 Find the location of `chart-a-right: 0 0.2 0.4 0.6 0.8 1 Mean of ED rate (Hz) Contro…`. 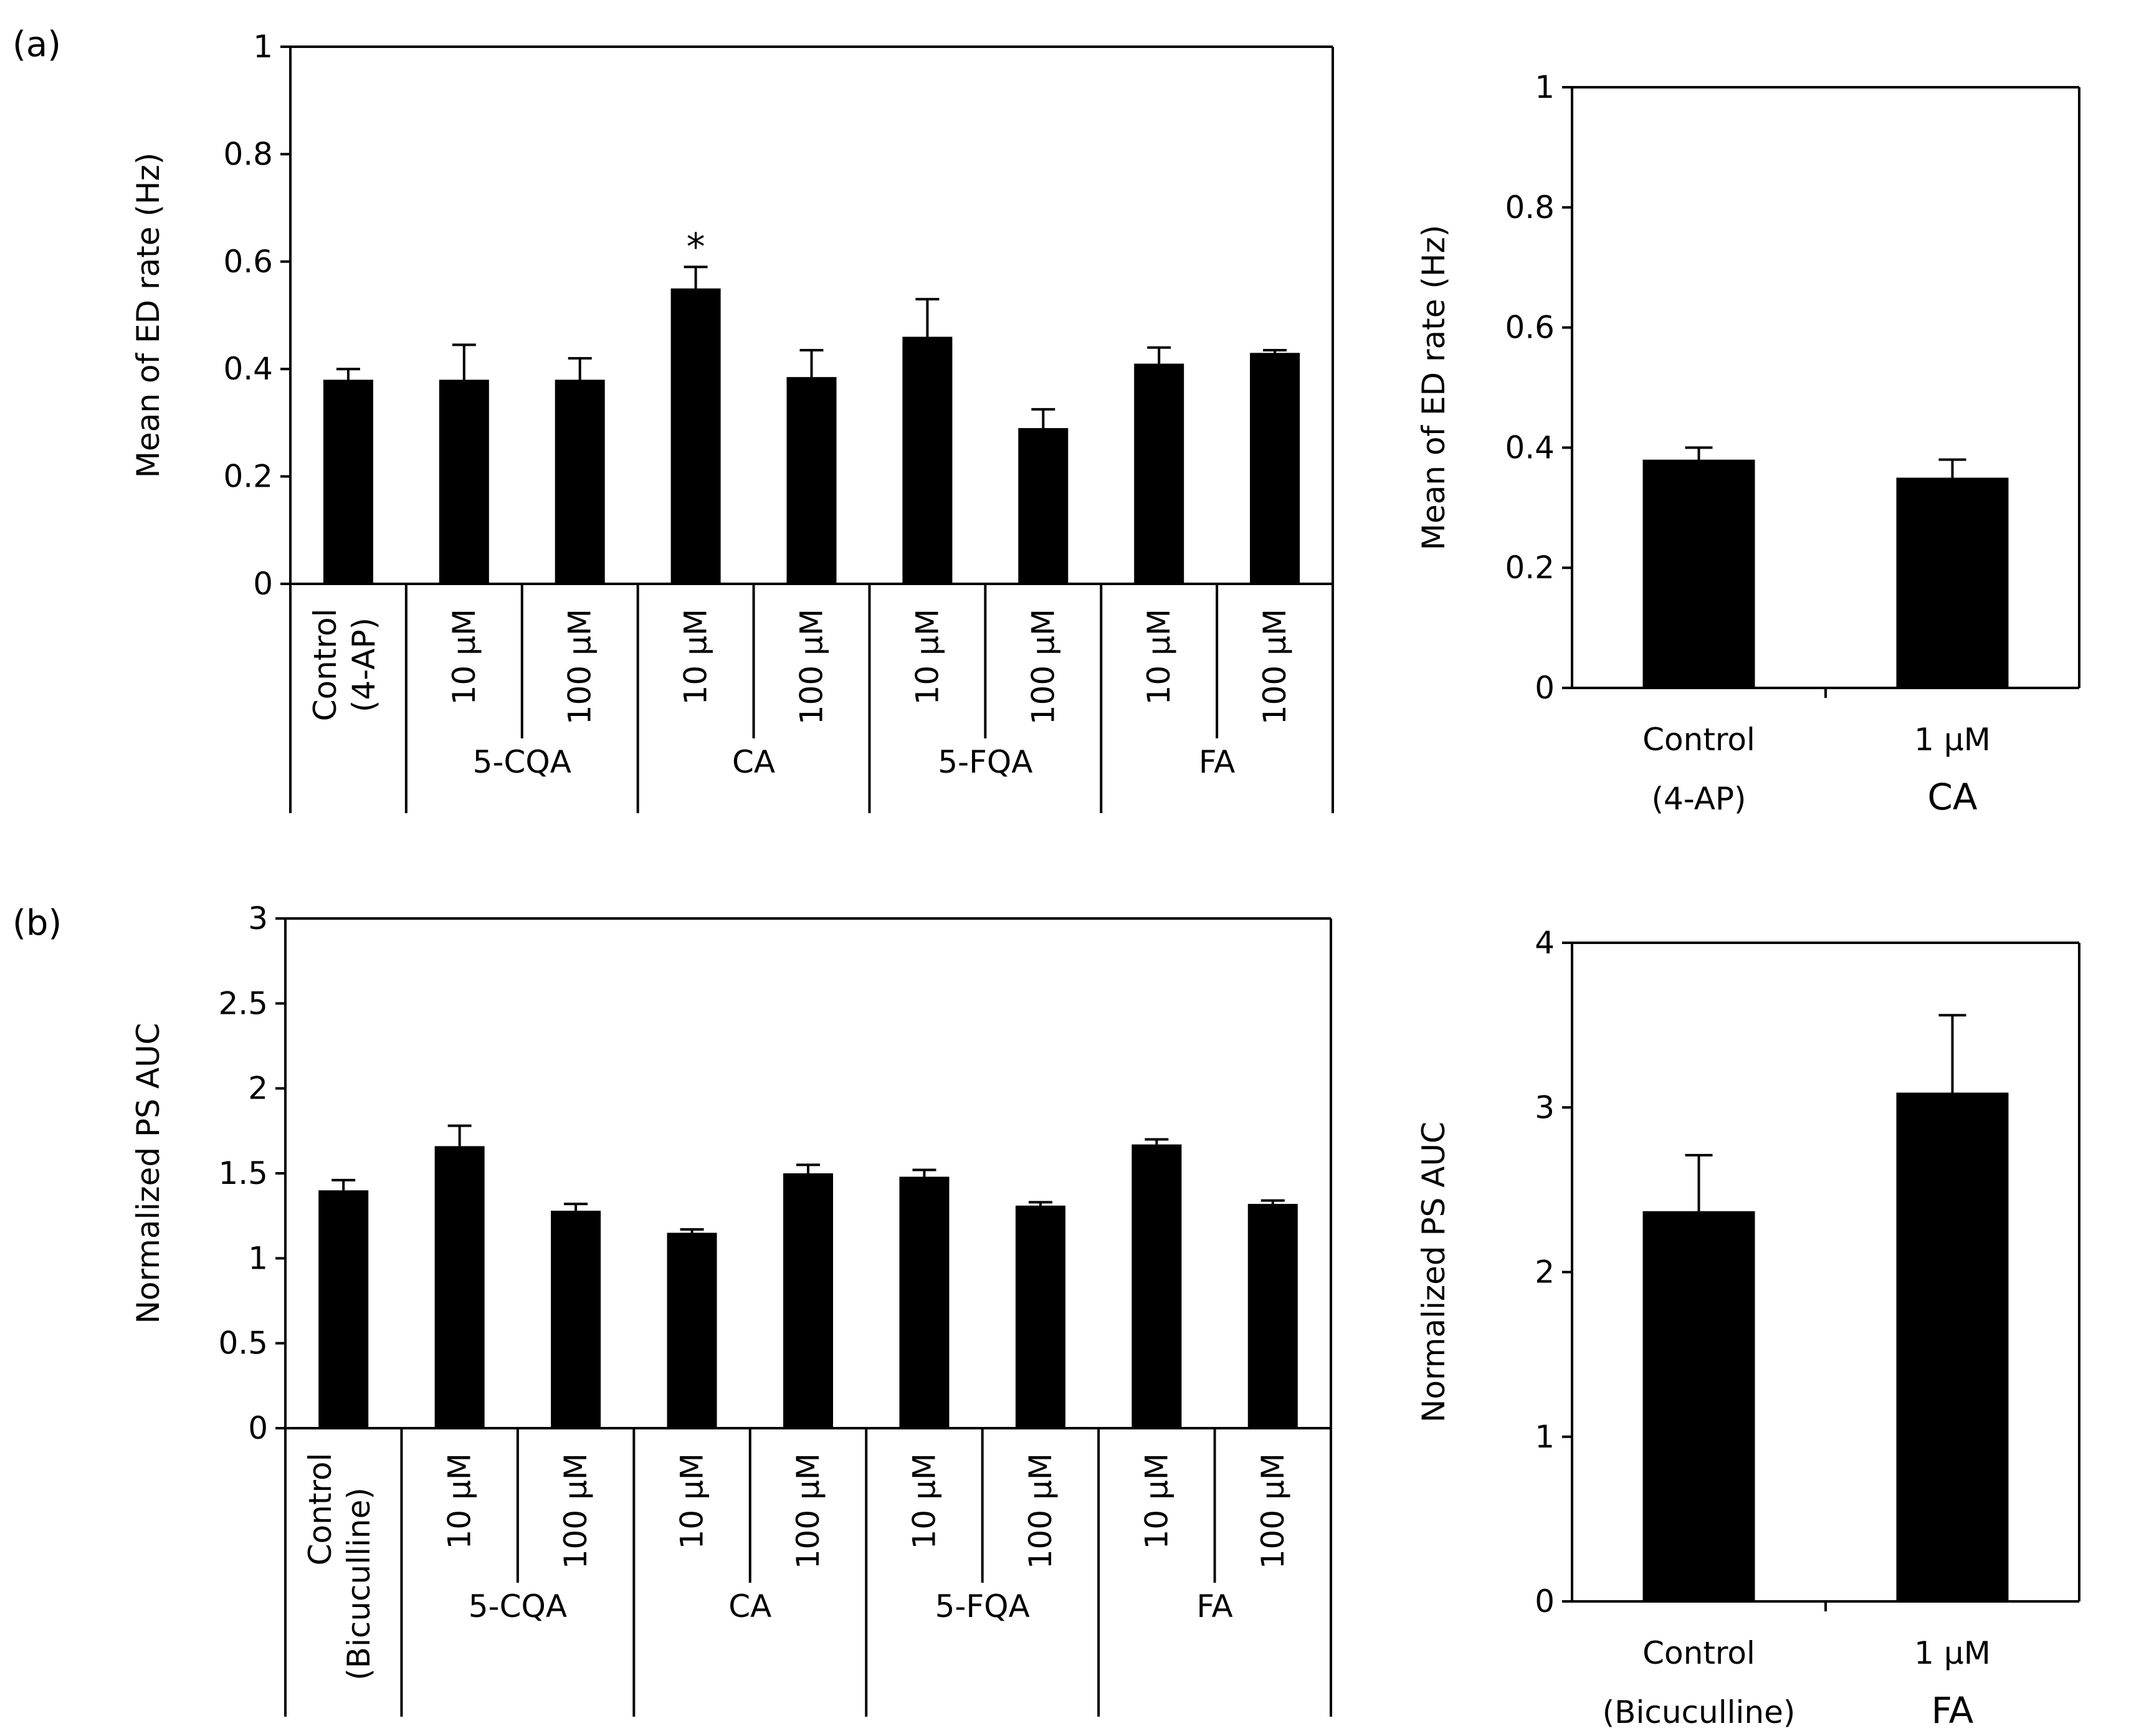

chart-a-right: 0 0.2 0.4 0.6 0.8 1 Mean of ED rate (Hz) Contro… is located at coordinates (1748, 443).